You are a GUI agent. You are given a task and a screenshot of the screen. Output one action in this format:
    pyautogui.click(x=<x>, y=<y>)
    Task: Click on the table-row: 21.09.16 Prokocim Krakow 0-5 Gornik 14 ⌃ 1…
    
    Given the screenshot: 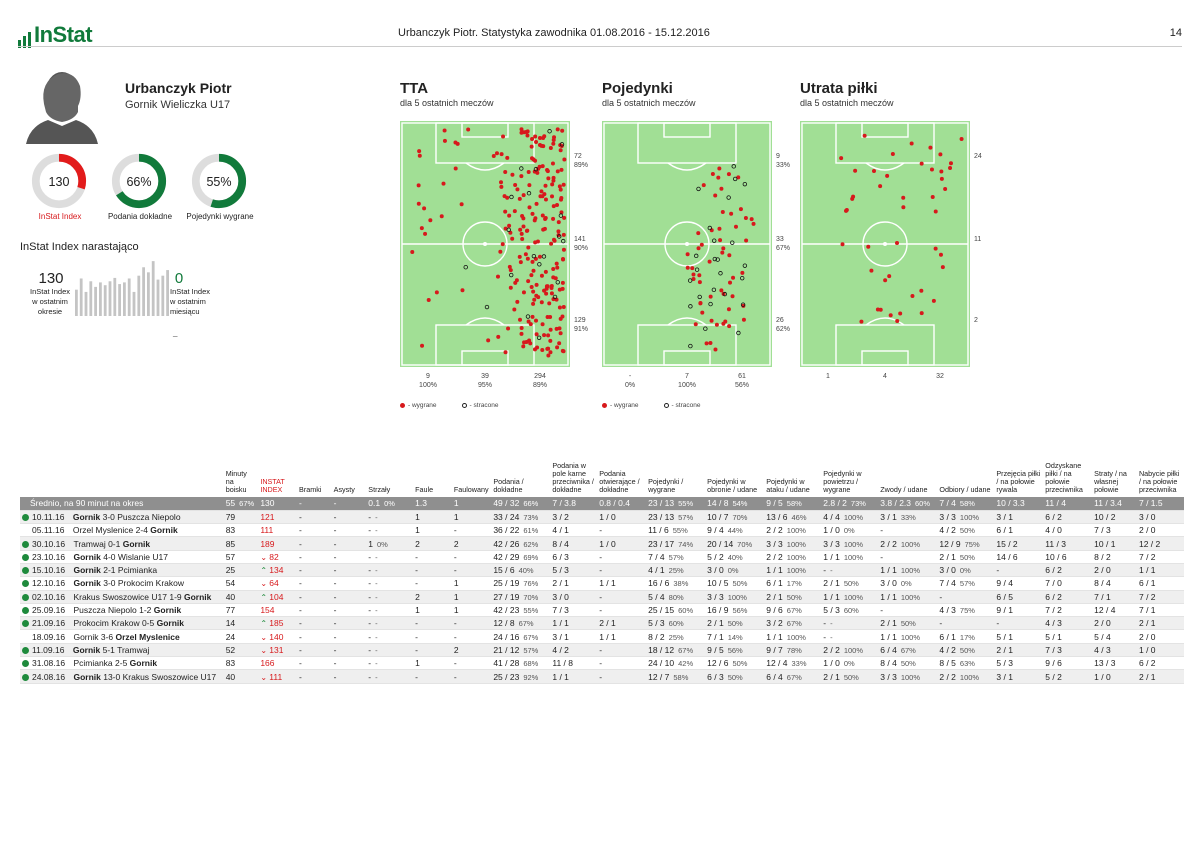 What is the action you would take?
    pyautogui.click(x=602, y=623)
    